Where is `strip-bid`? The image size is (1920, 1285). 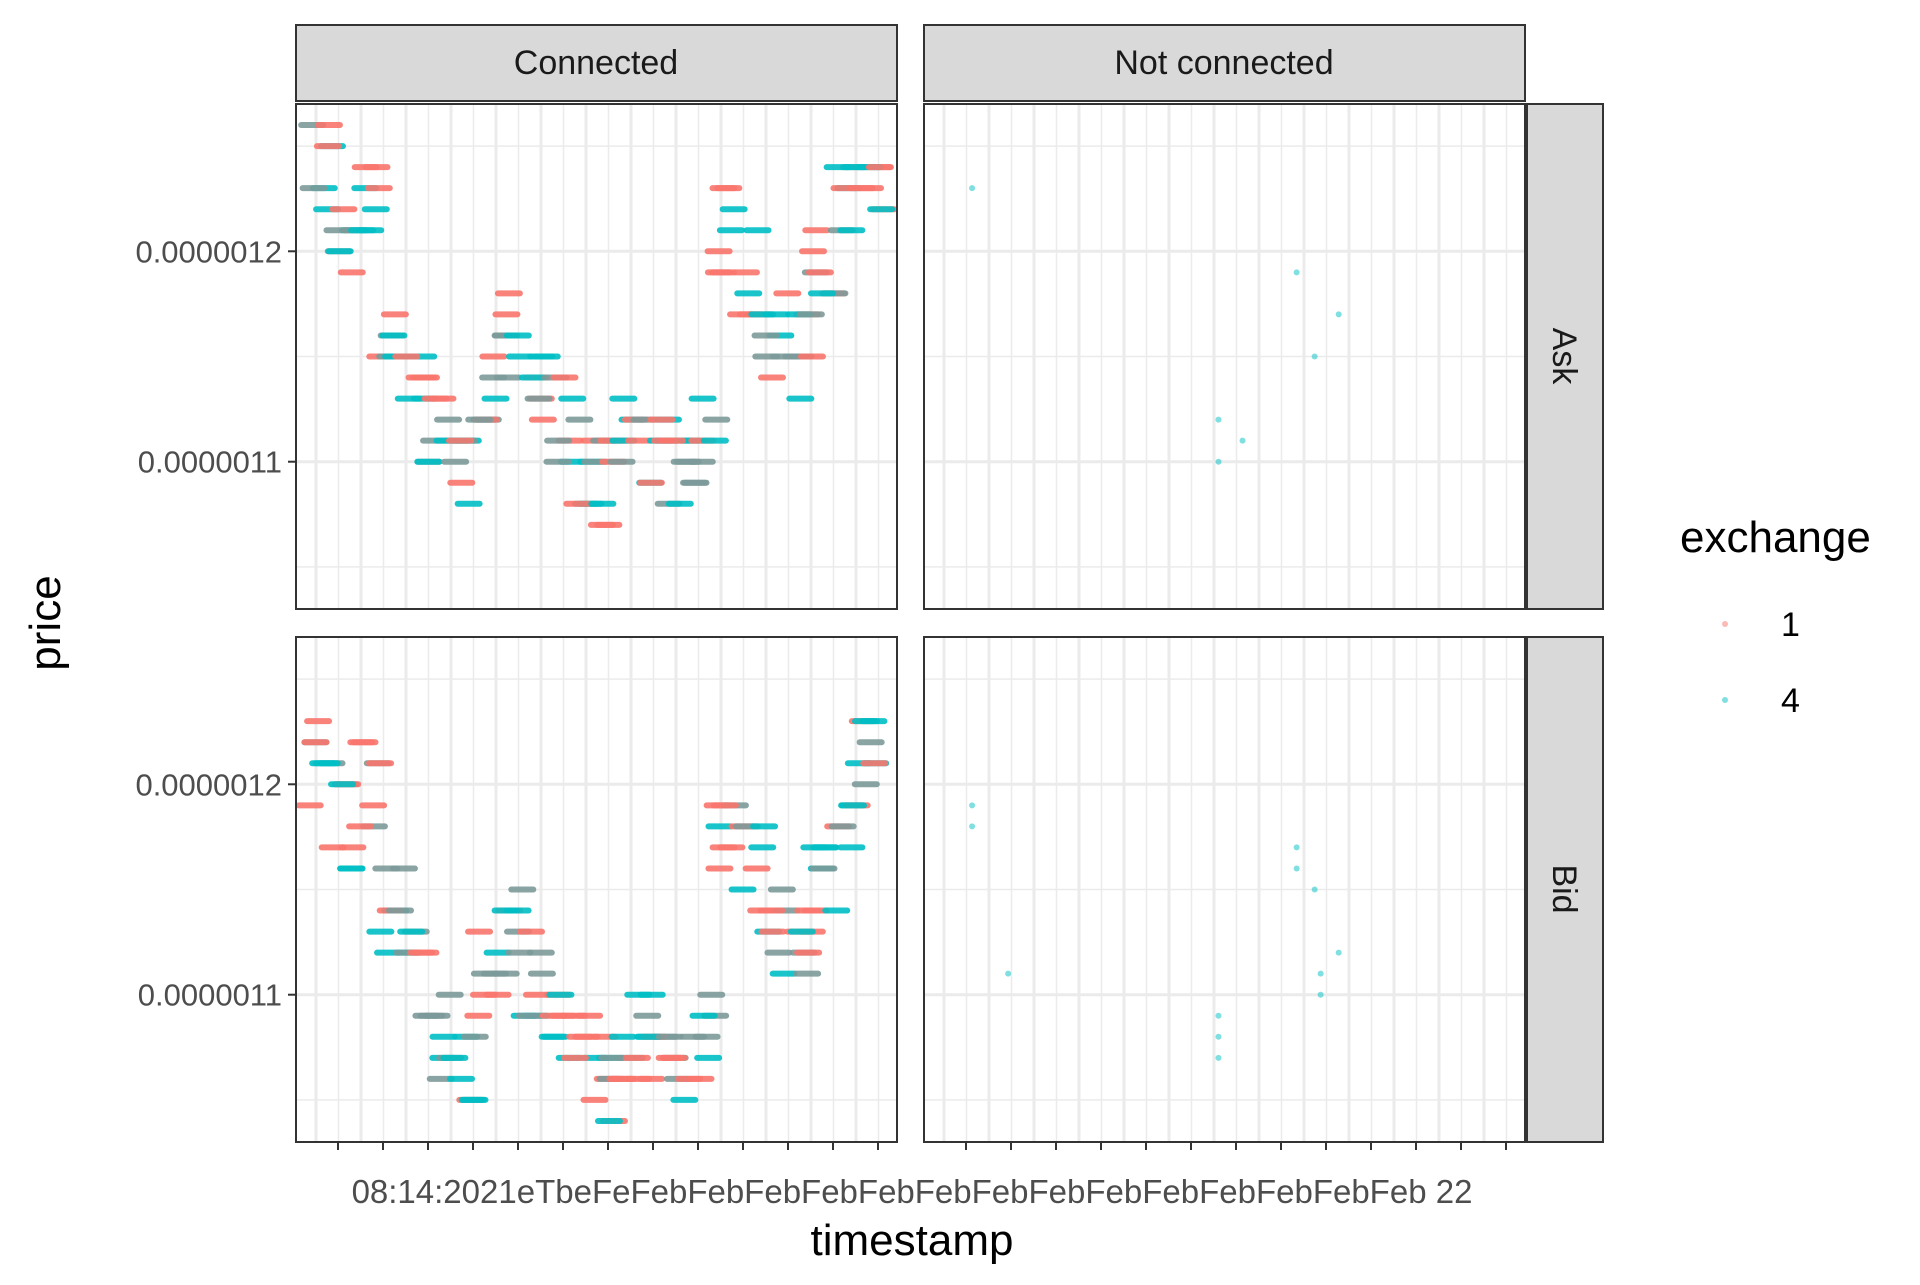 strip-bid is located at coordinates (1565, 889).